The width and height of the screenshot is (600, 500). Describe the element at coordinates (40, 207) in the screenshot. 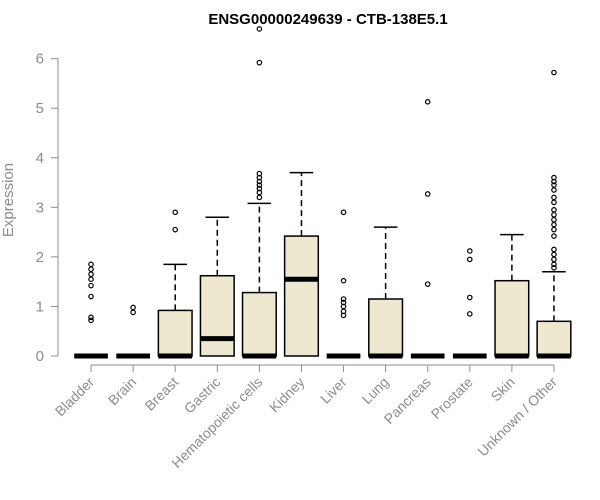

I see `y-tick-label: 3` at that location.